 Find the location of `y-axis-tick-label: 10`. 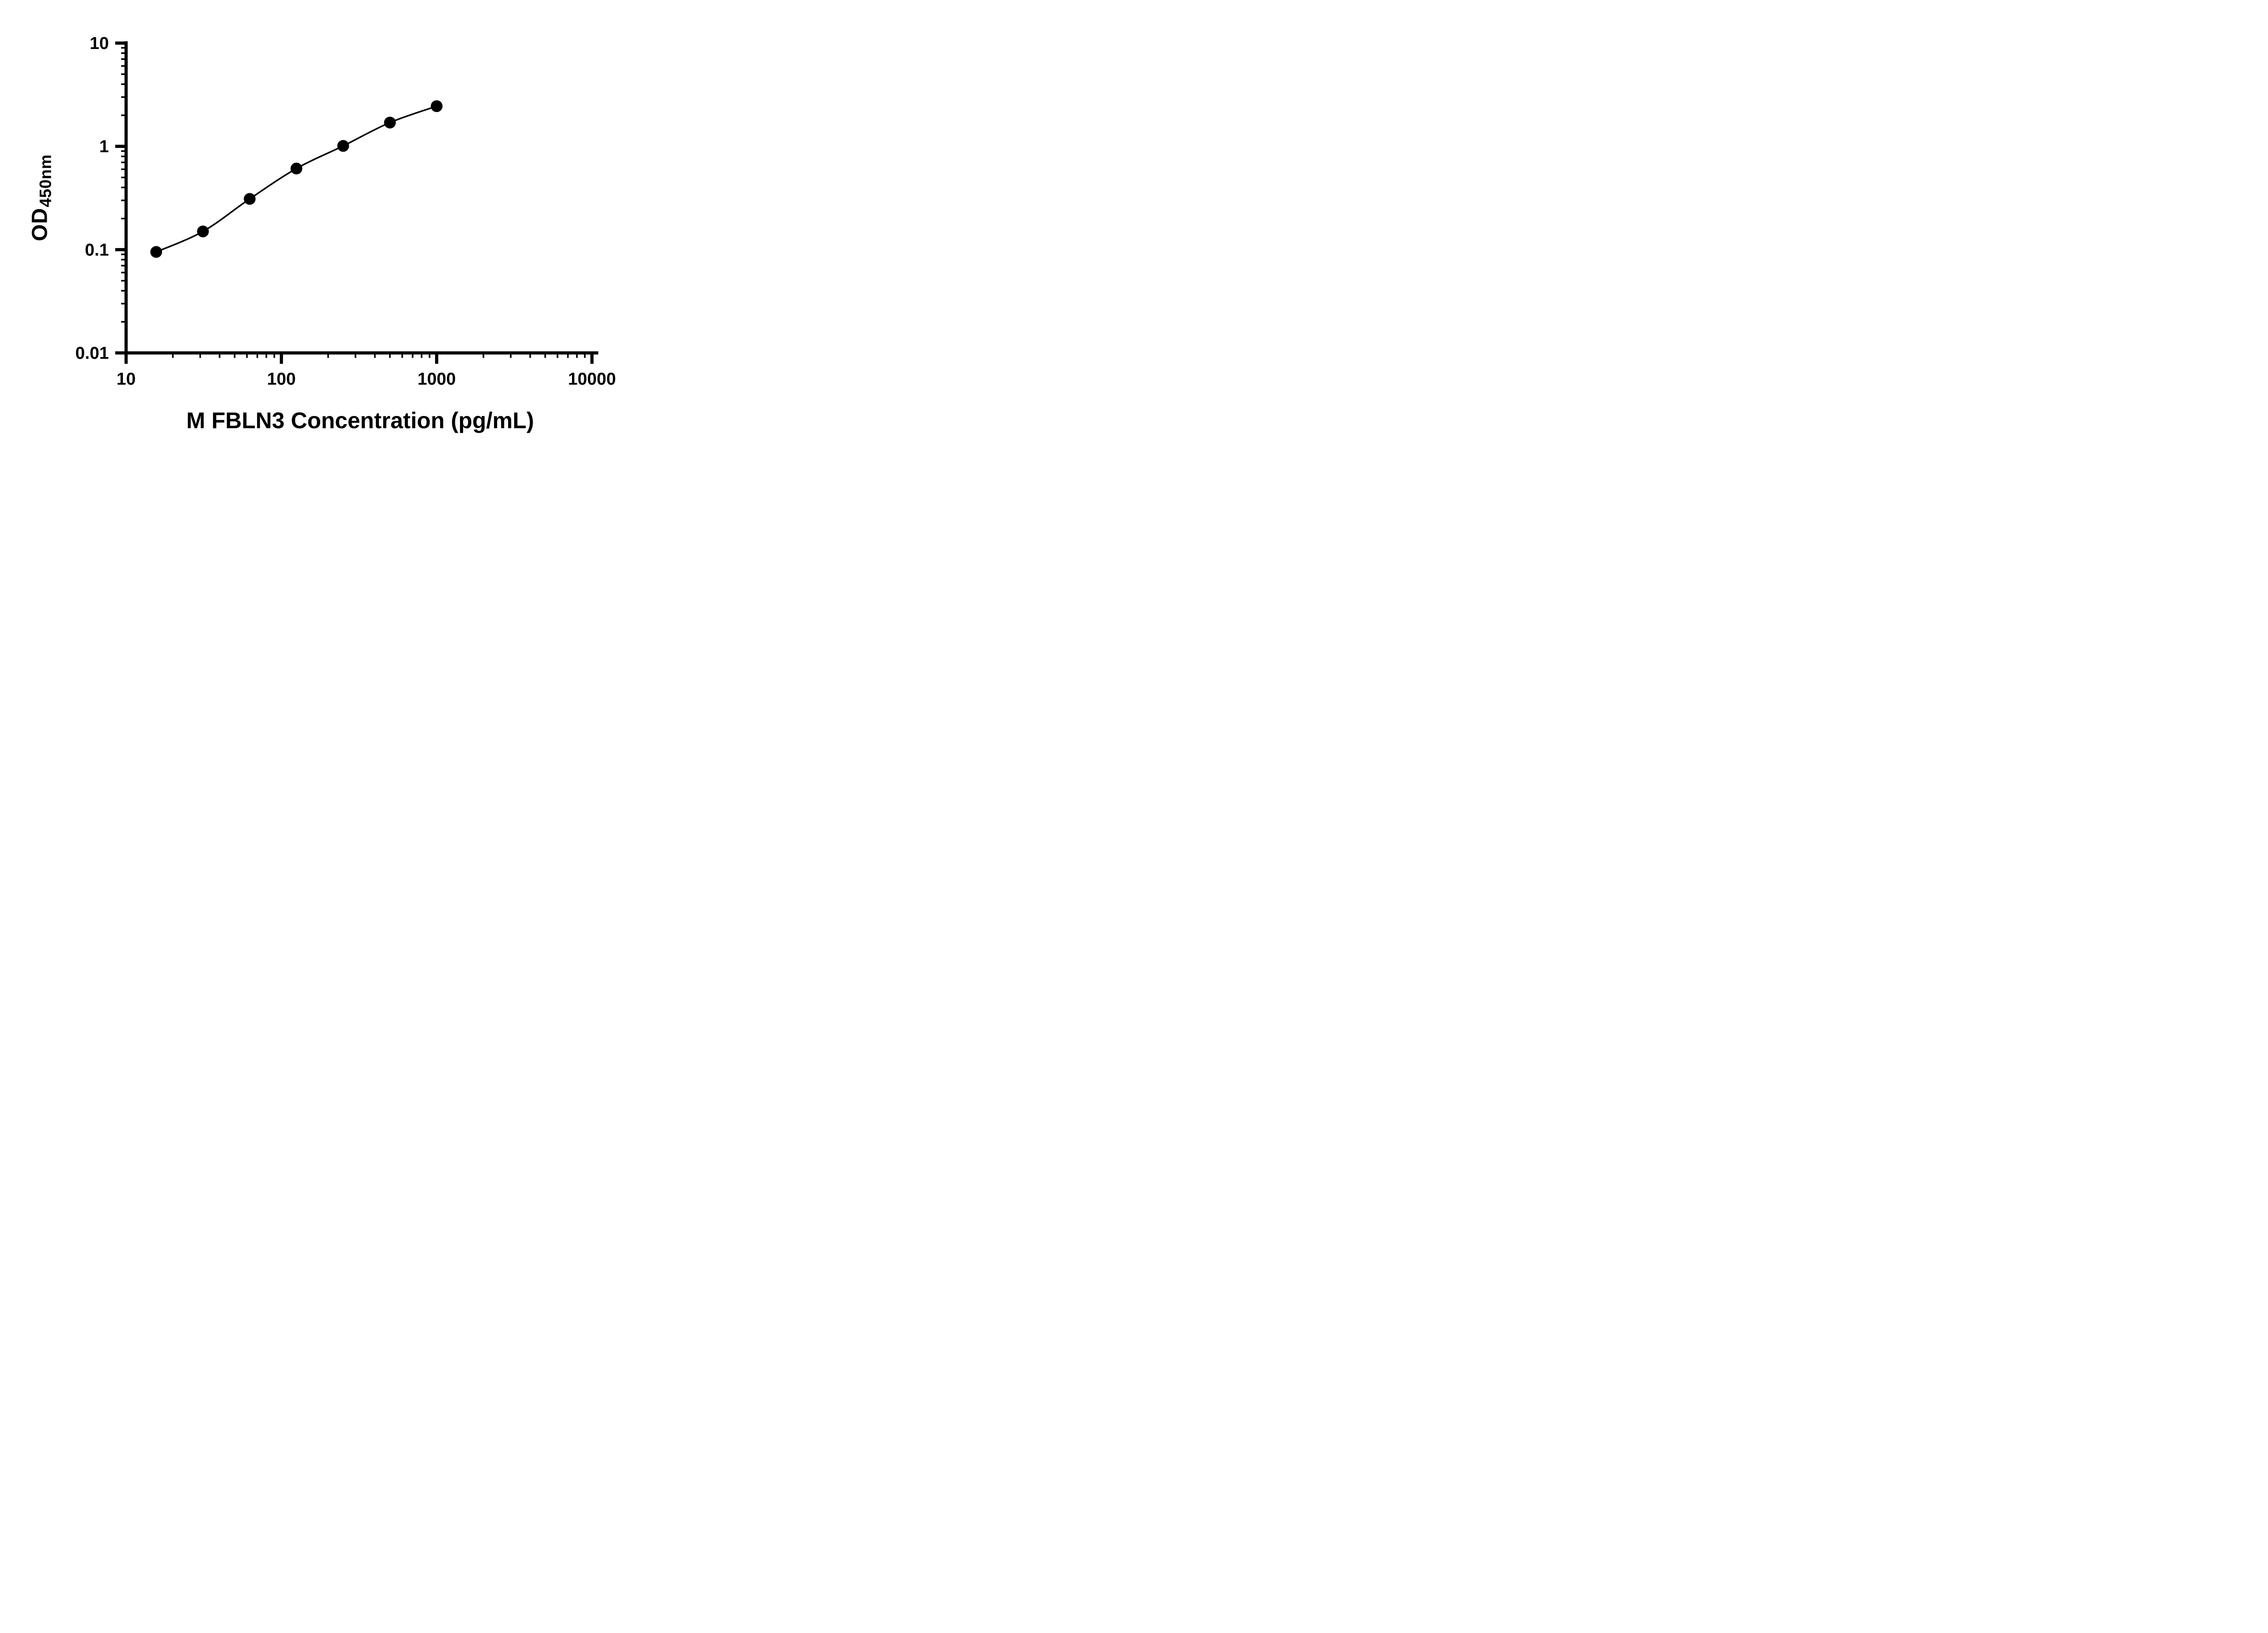

y-axis-tick-label: 10 is located at coordinates (99, 43).